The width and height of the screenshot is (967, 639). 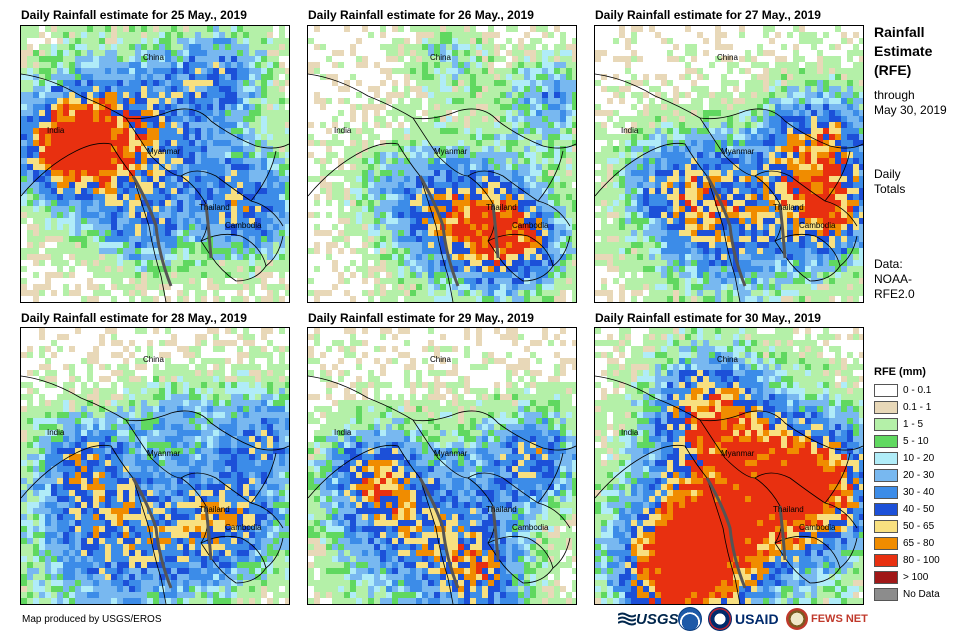 I want to click on rainfall-map-25-may: China India Myanmar Thailand Cambodia, so click(x=155, y=164).